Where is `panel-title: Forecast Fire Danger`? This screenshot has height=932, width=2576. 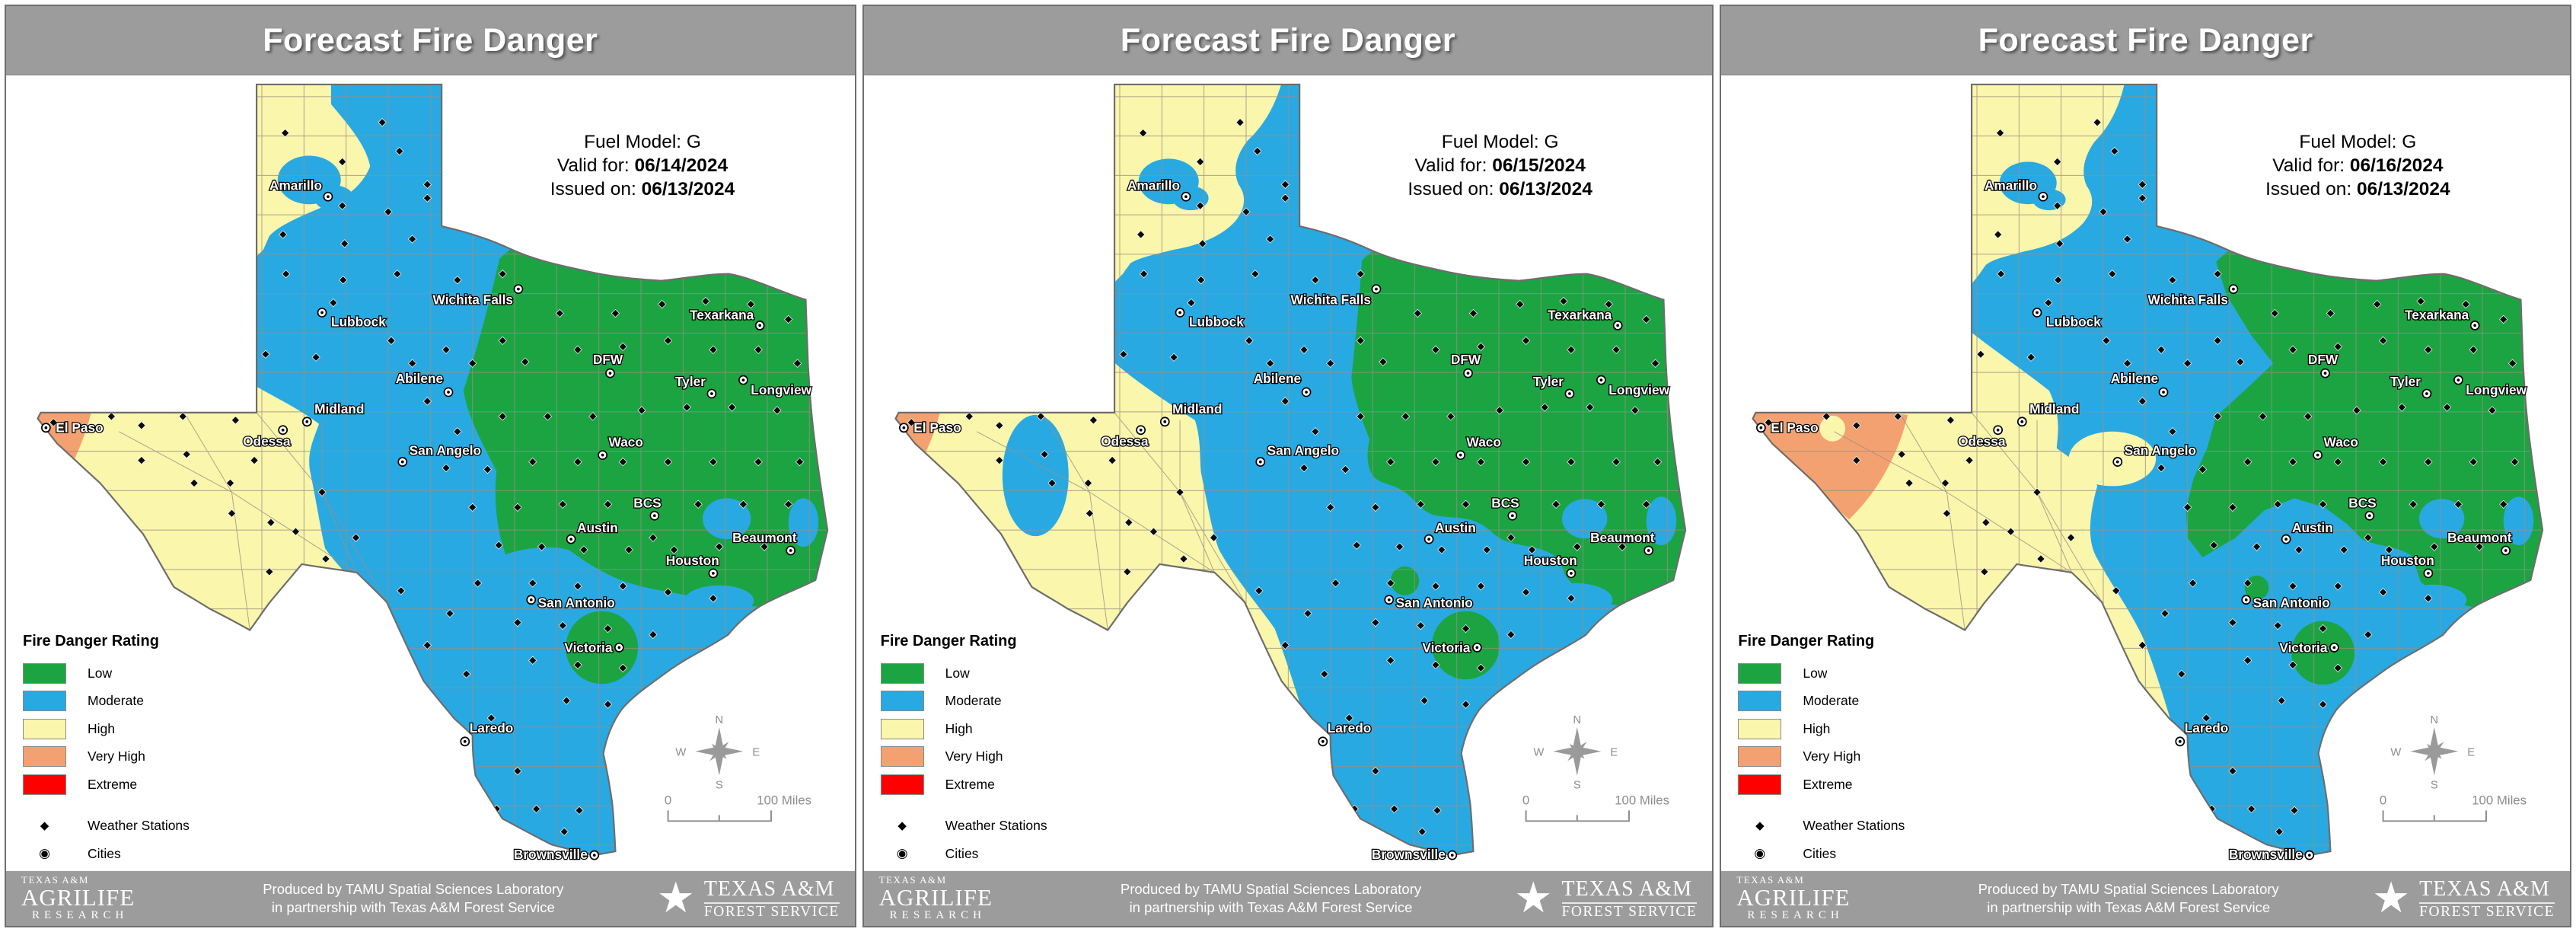 panel-title: Forecast Fire Danger is located at coordinates (2145, 40).